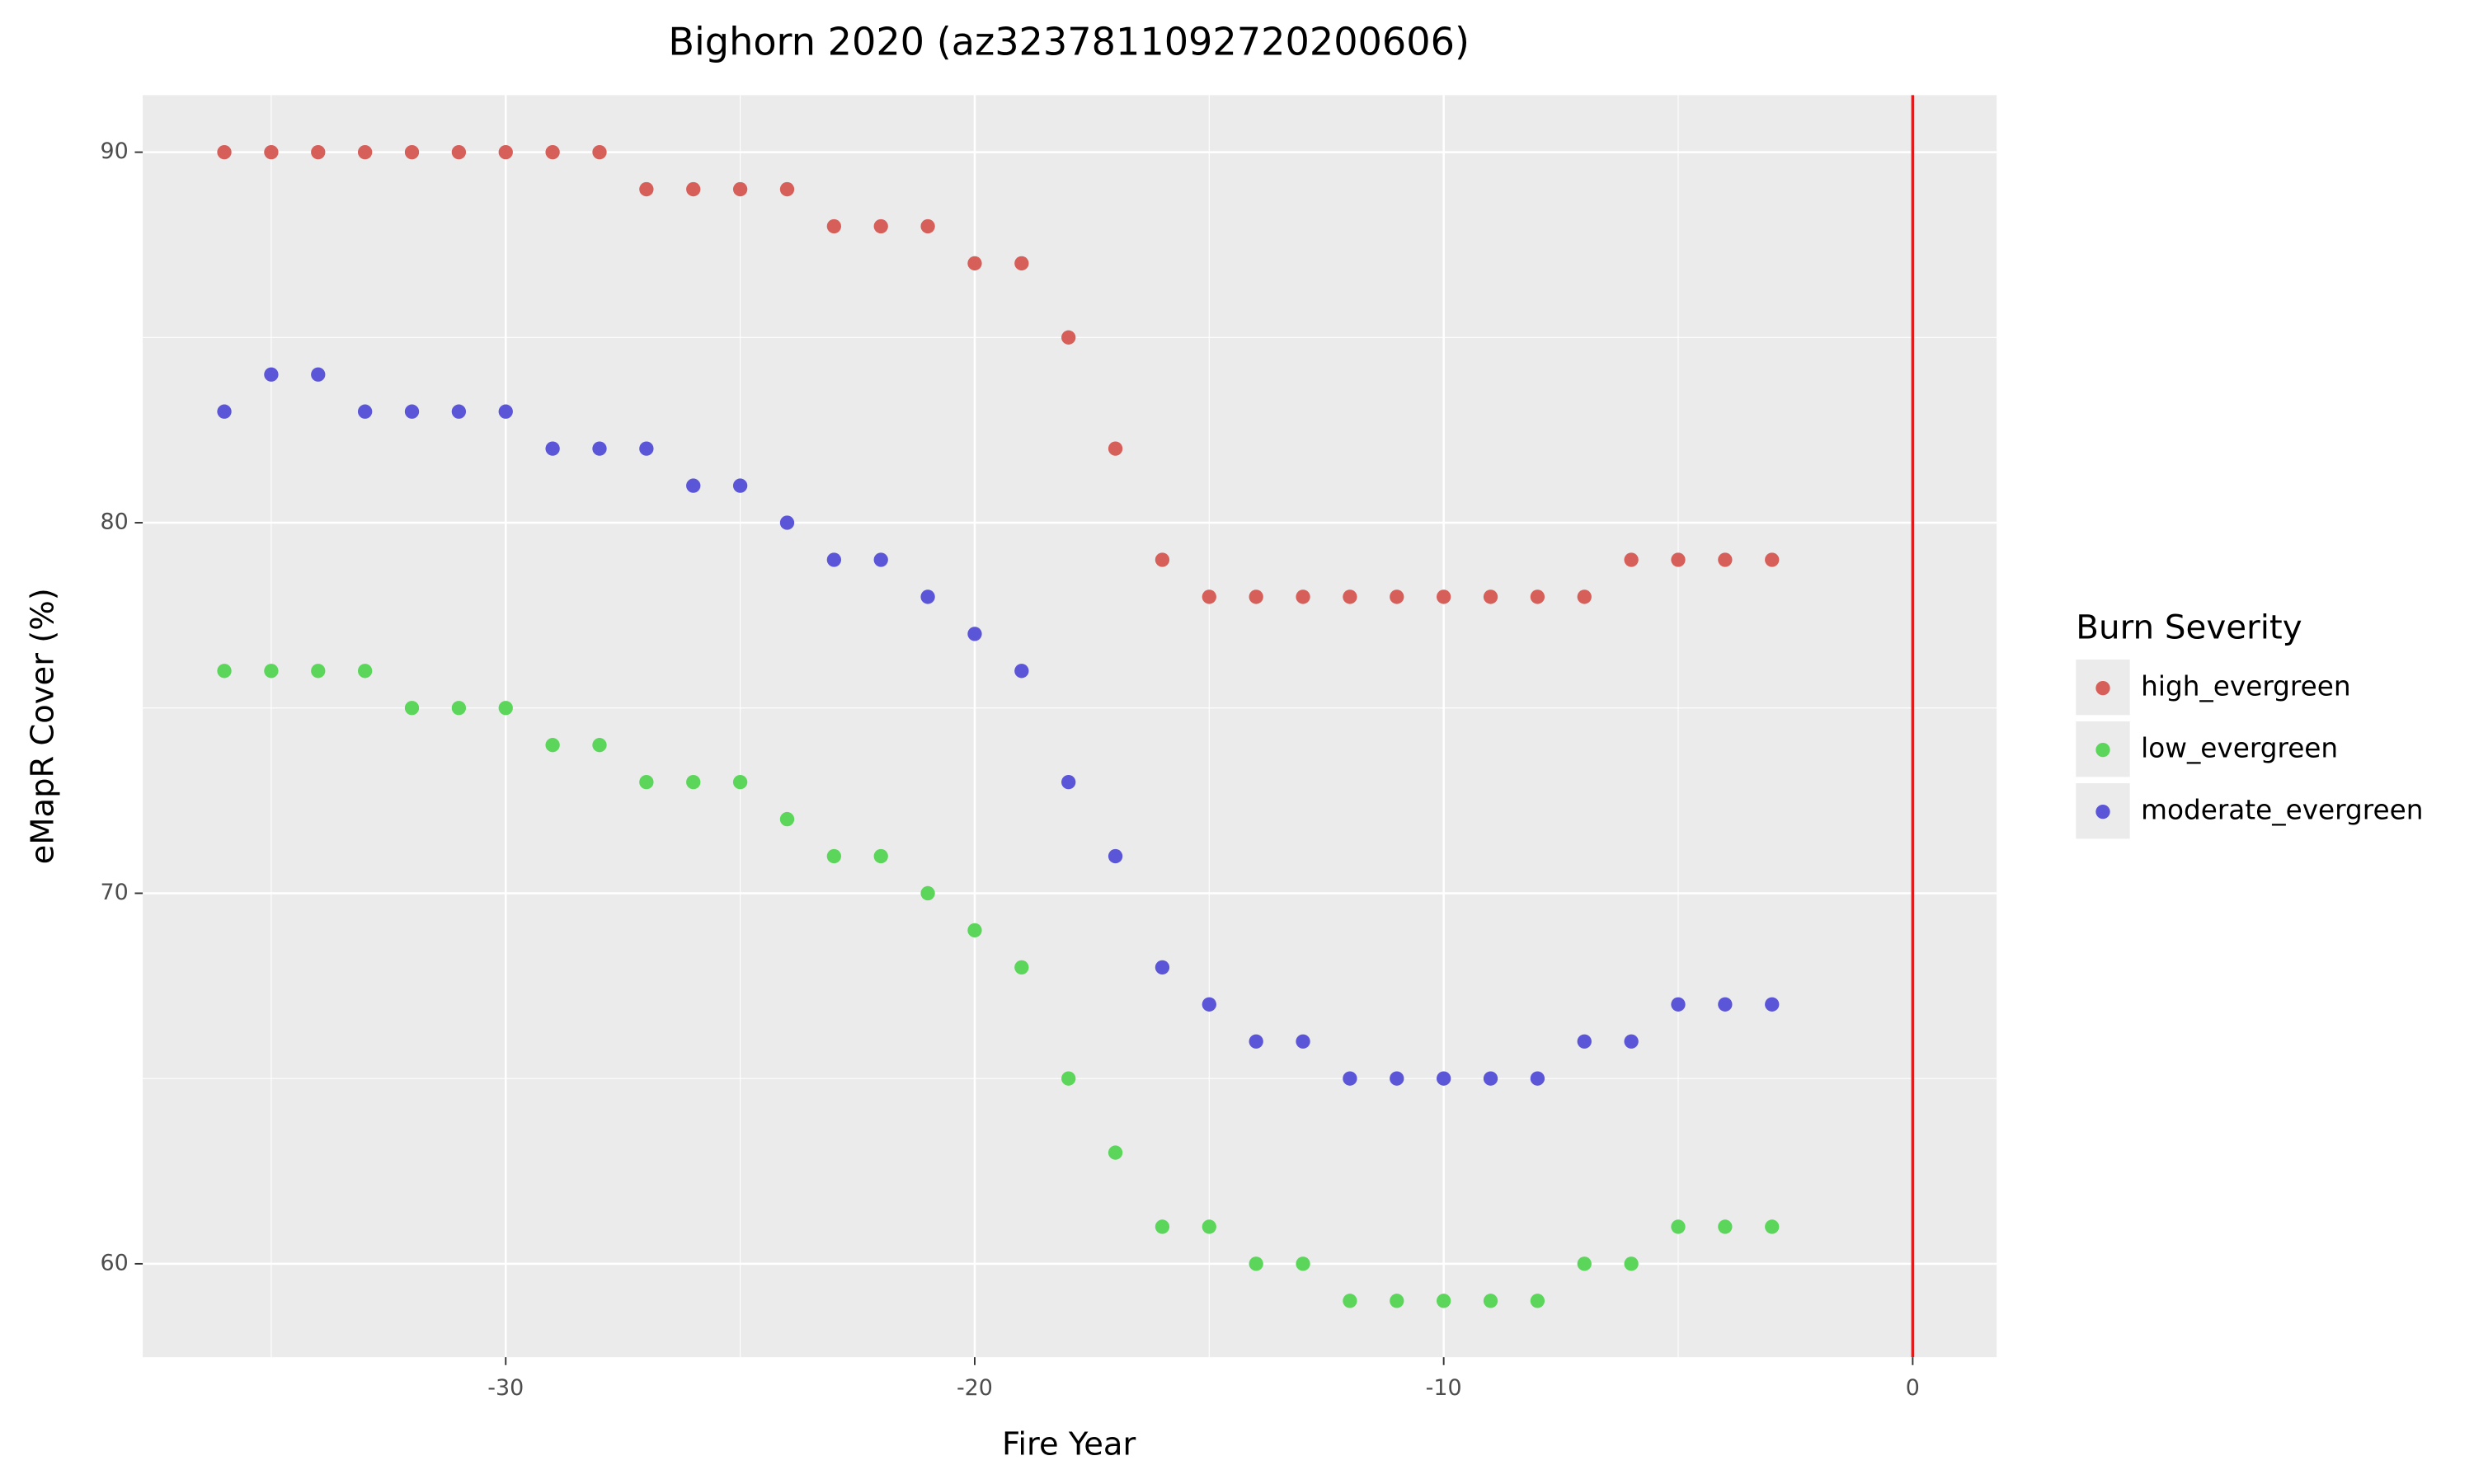 This screenshot has height=1484, width=2474. Describe the element at coordinates (115, 151) in the screenshot. I see `y-tick-label: 90` at that location.